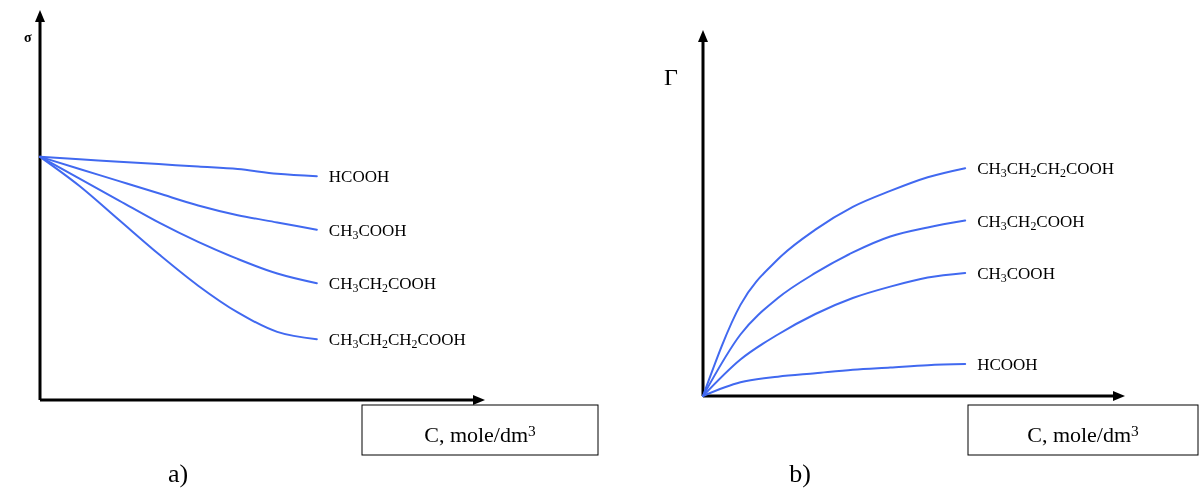  Describe the element at coordinates (800, 473) in the screenshot. I see `text: b)` at that location.